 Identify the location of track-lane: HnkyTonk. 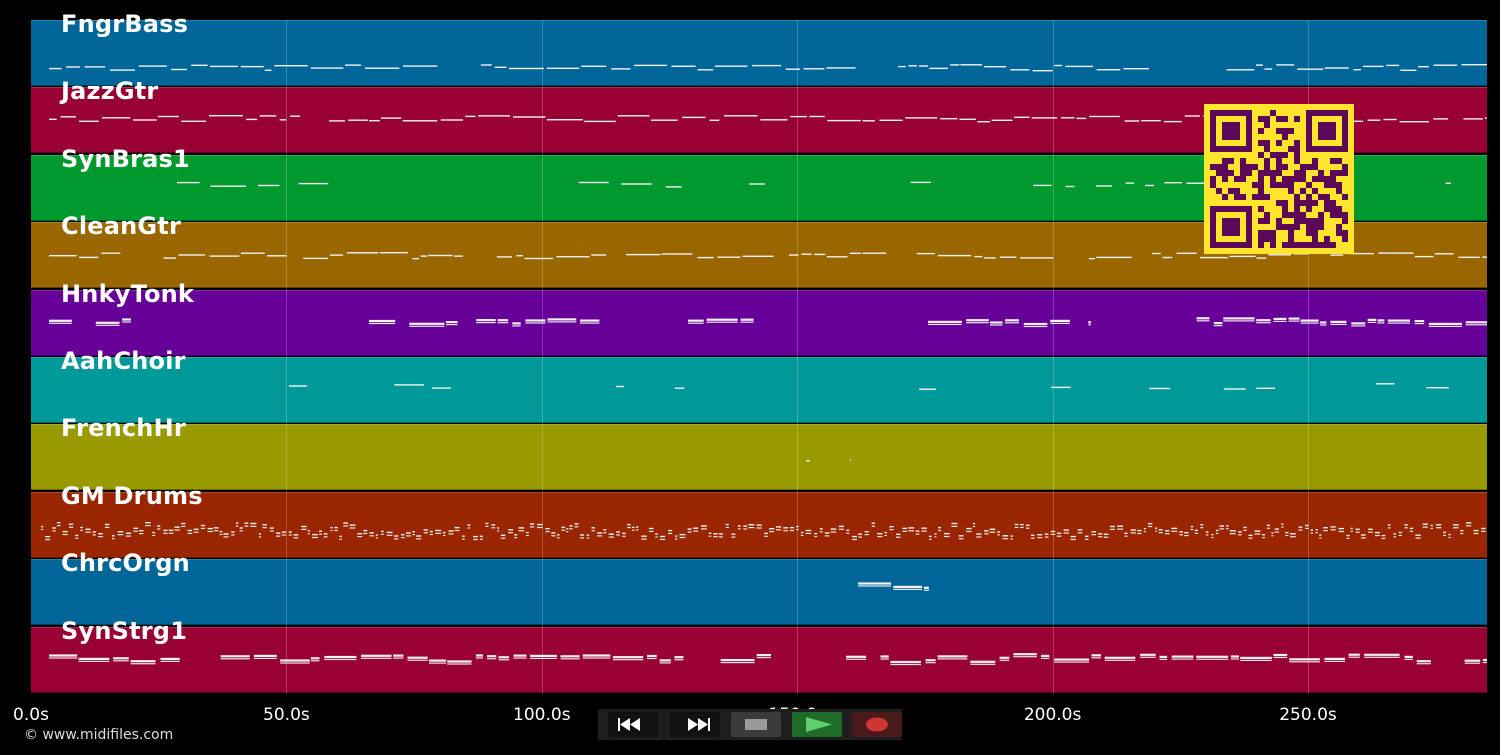
(759, 318).